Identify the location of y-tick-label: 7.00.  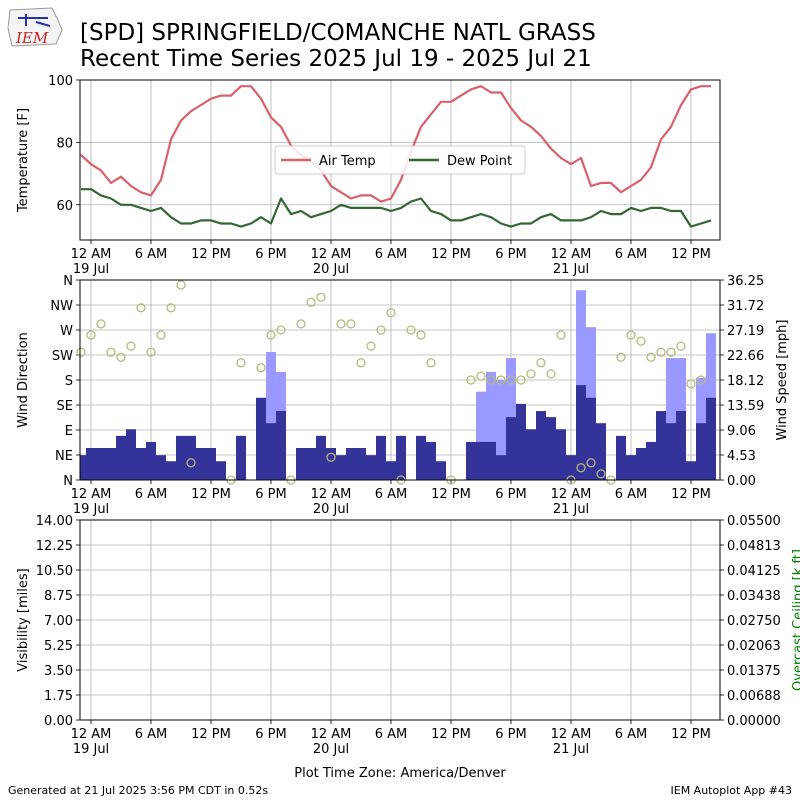
(58, 621).